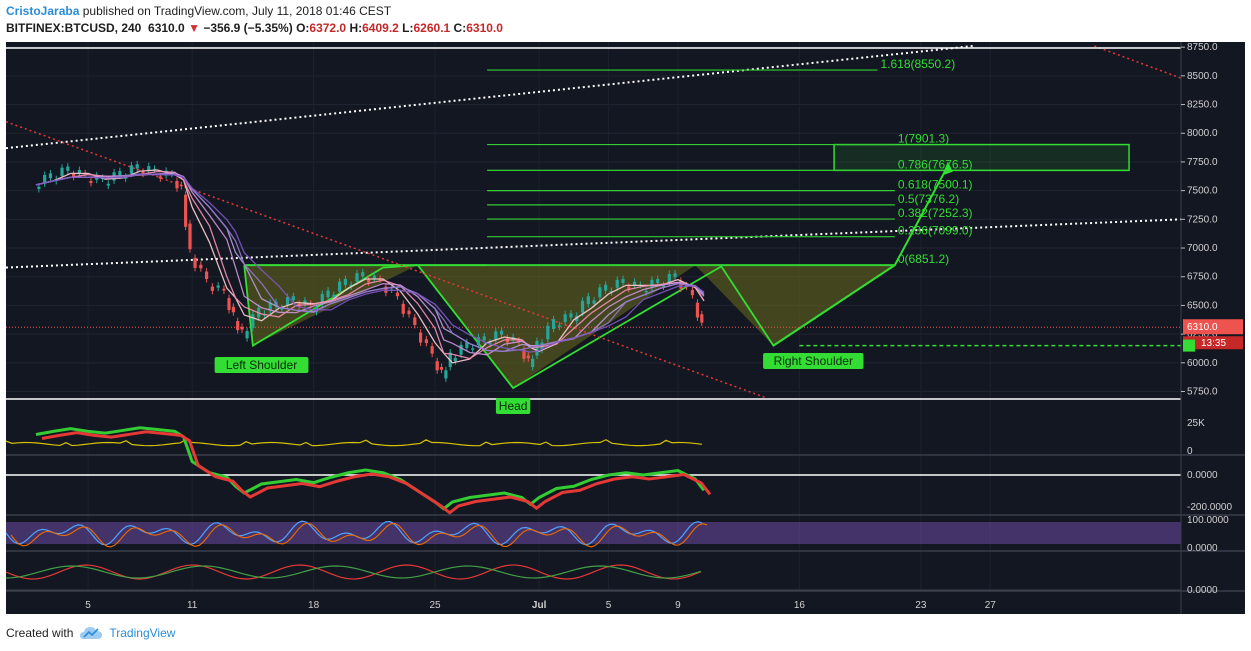 This screenshot has width=1251, height=651. I want to click on symbol-label: BITFINEX:BTCUSD, 240, so click(74, 28).